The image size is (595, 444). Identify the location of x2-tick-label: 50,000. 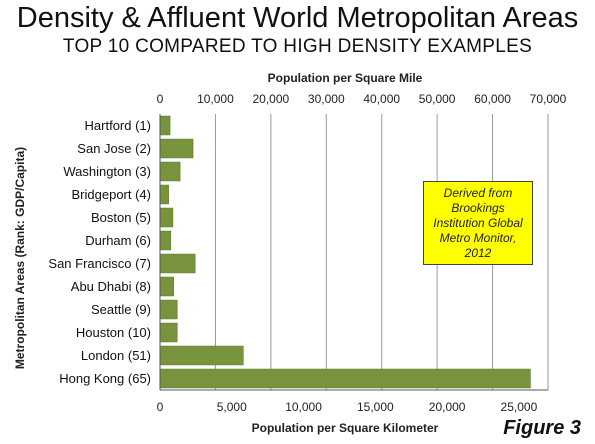
(437, 99).